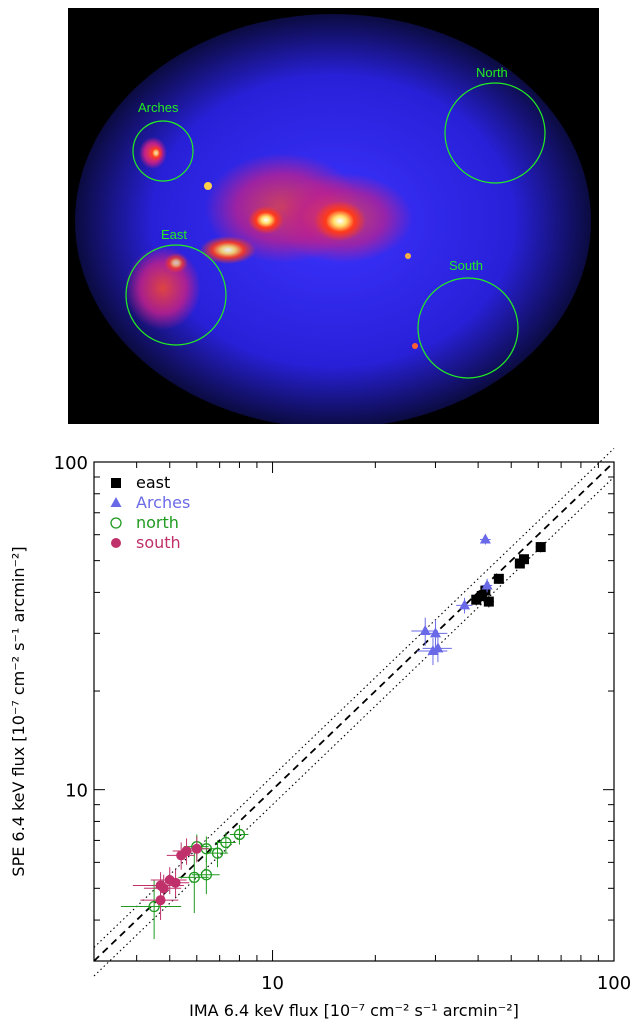 This screenshot has width=637, height=1021. I want to click on region-label-east: East, so click(174, 234).